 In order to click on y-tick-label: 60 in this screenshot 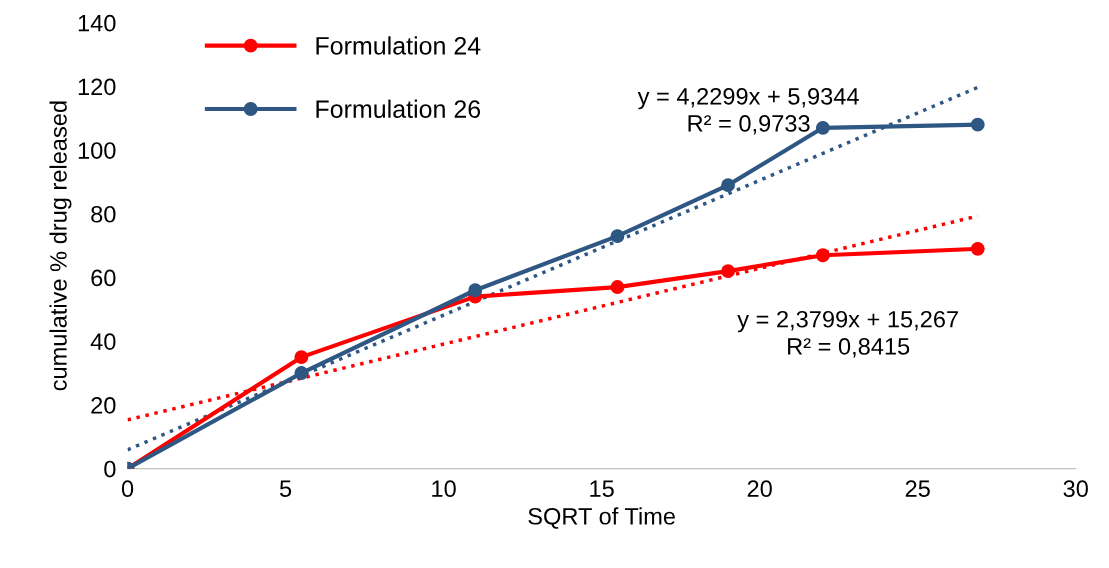, I will do `click(103, 278)`.